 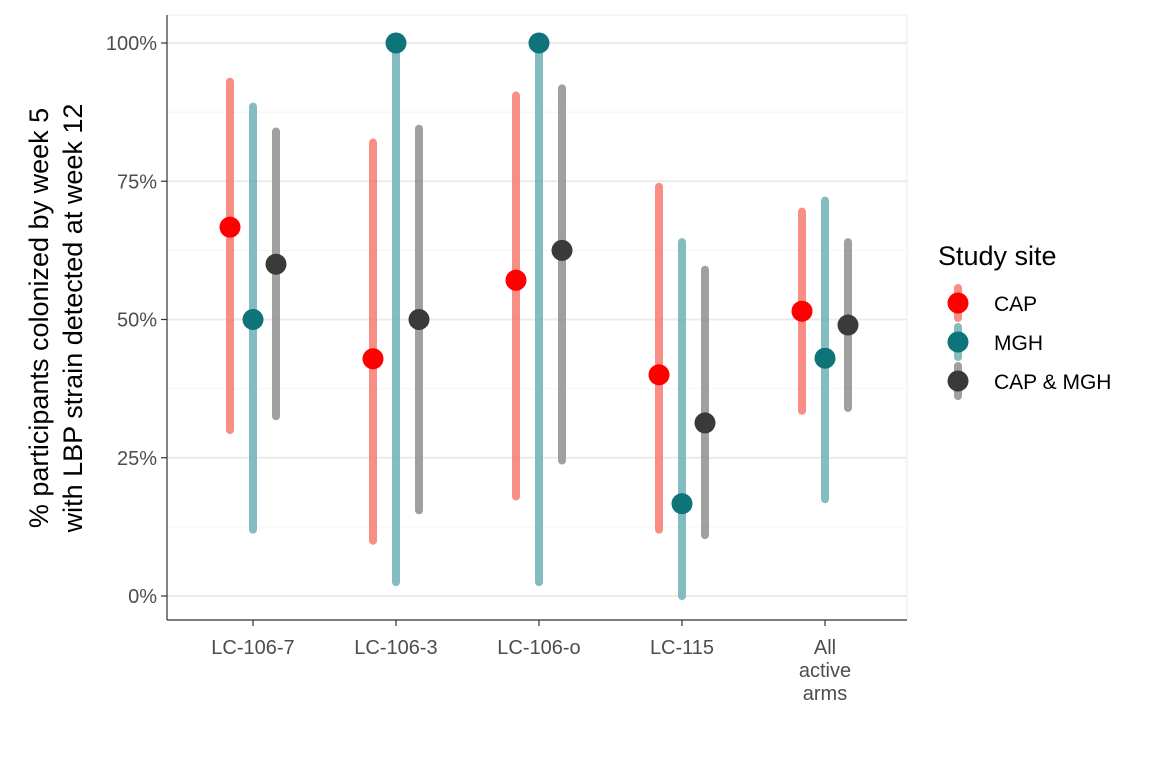 I want to click on y-tick-label-1: 25%, so click(x=137, y=459).